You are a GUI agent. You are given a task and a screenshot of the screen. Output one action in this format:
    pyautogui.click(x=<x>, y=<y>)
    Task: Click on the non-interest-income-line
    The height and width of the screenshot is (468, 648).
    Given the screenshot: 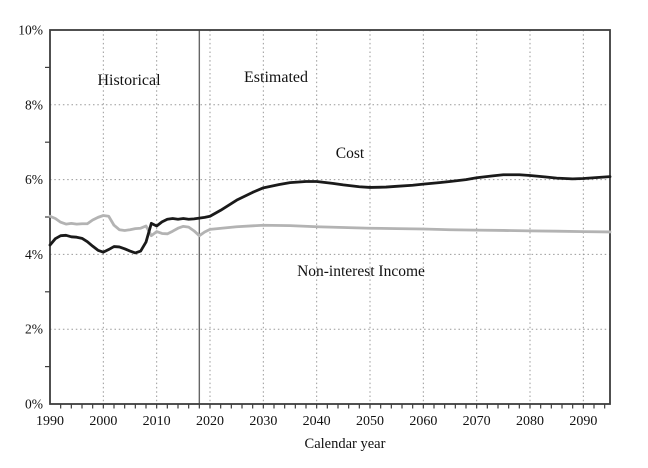 What is the action you would take?
    pyautogui.click(x=330, y=226)
    